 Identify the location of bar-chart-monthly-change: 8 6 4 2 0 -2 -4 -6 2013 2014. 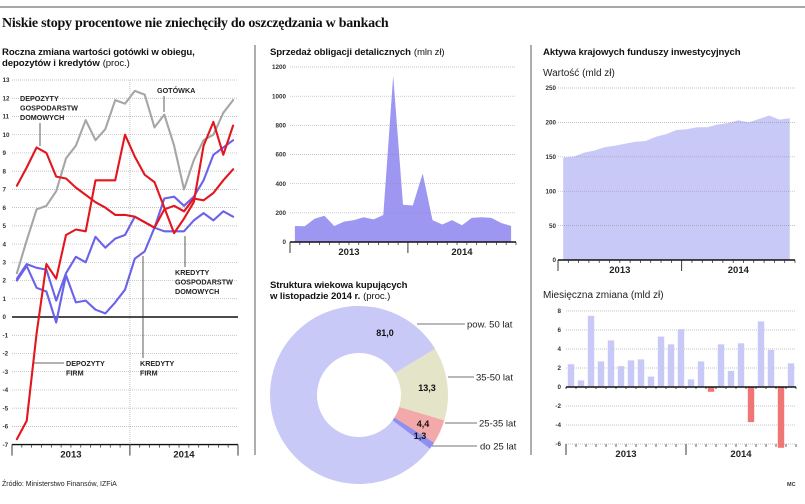
(676, 384).